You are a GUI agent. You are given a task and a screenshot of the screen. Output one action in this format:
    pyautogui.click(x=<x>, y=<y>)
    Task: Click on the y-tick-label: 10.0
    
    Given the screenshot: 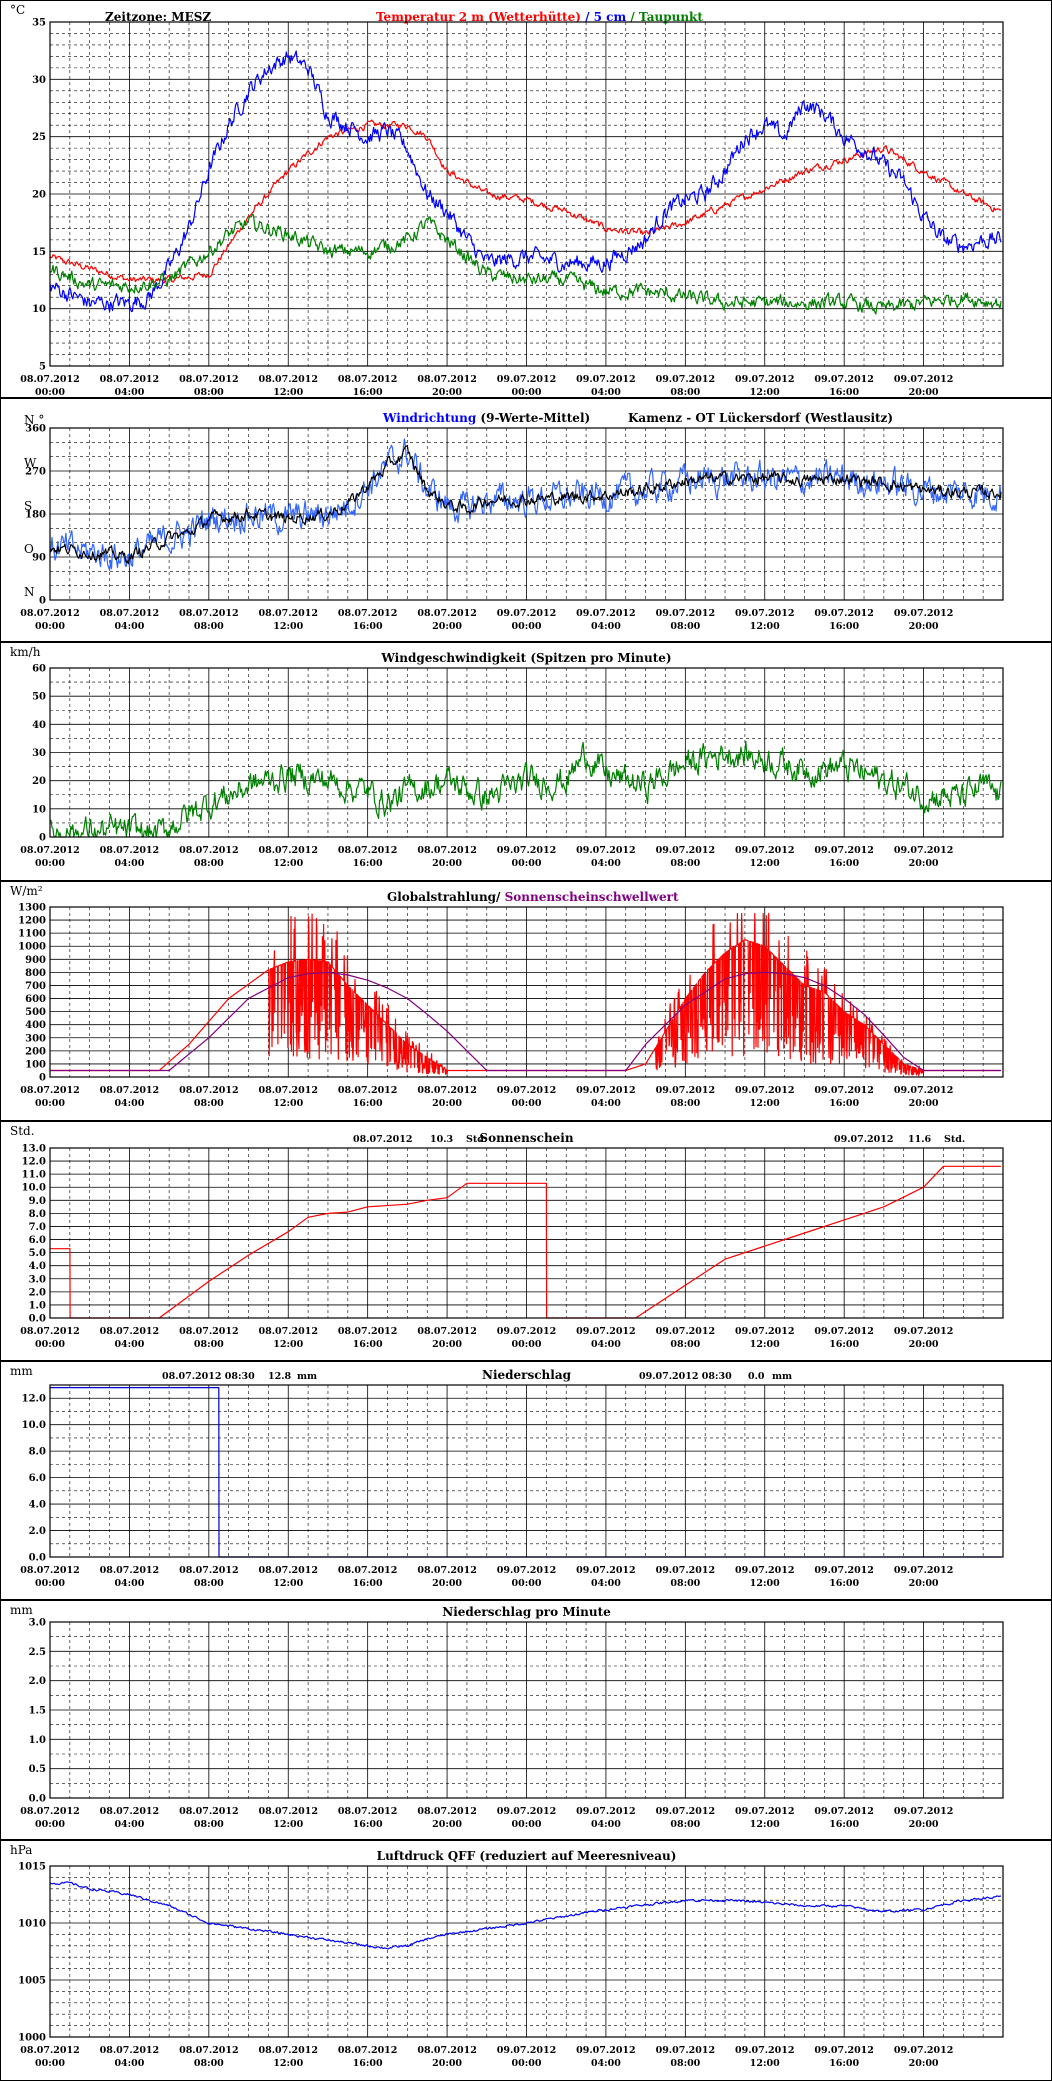 What is the action you would take?
    pyautogui.click(x=34, y=1425)
    